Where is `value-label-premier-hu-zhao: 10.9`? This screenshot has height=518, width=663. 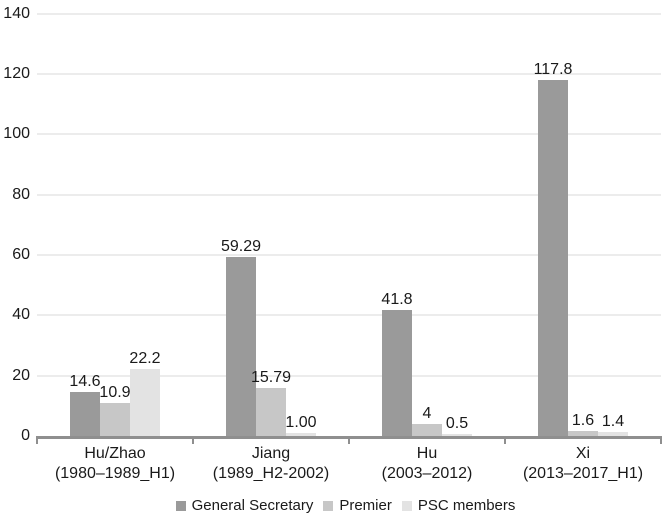 value-label-premier-hu-zhao: 10.9 is located at coordinates (115, 393).